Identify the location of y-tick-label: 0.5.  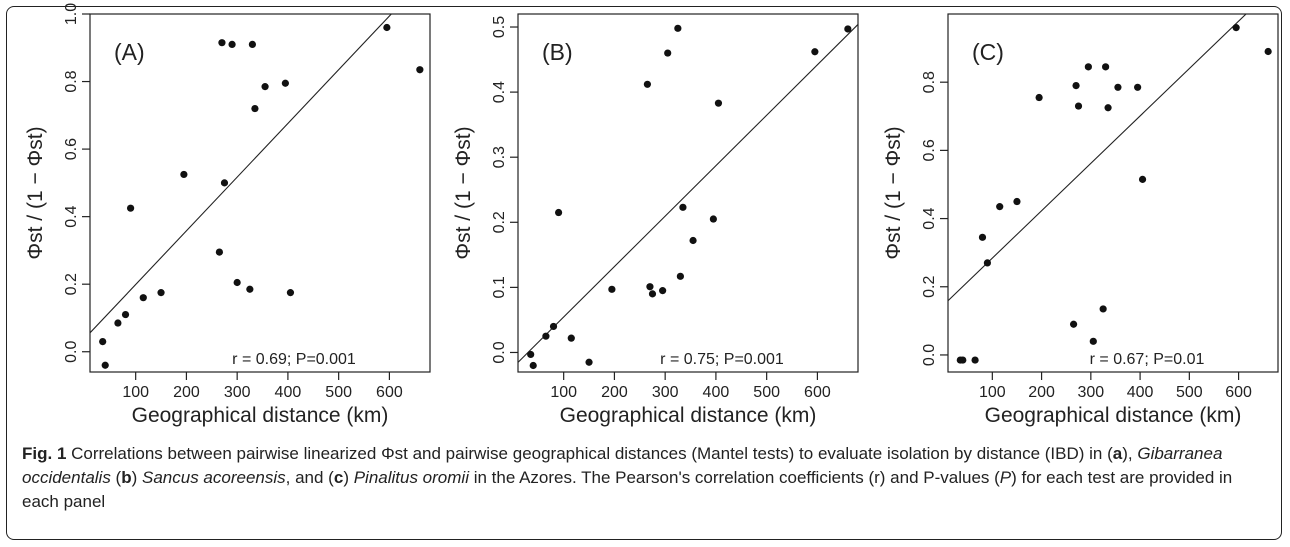
(499, 27).